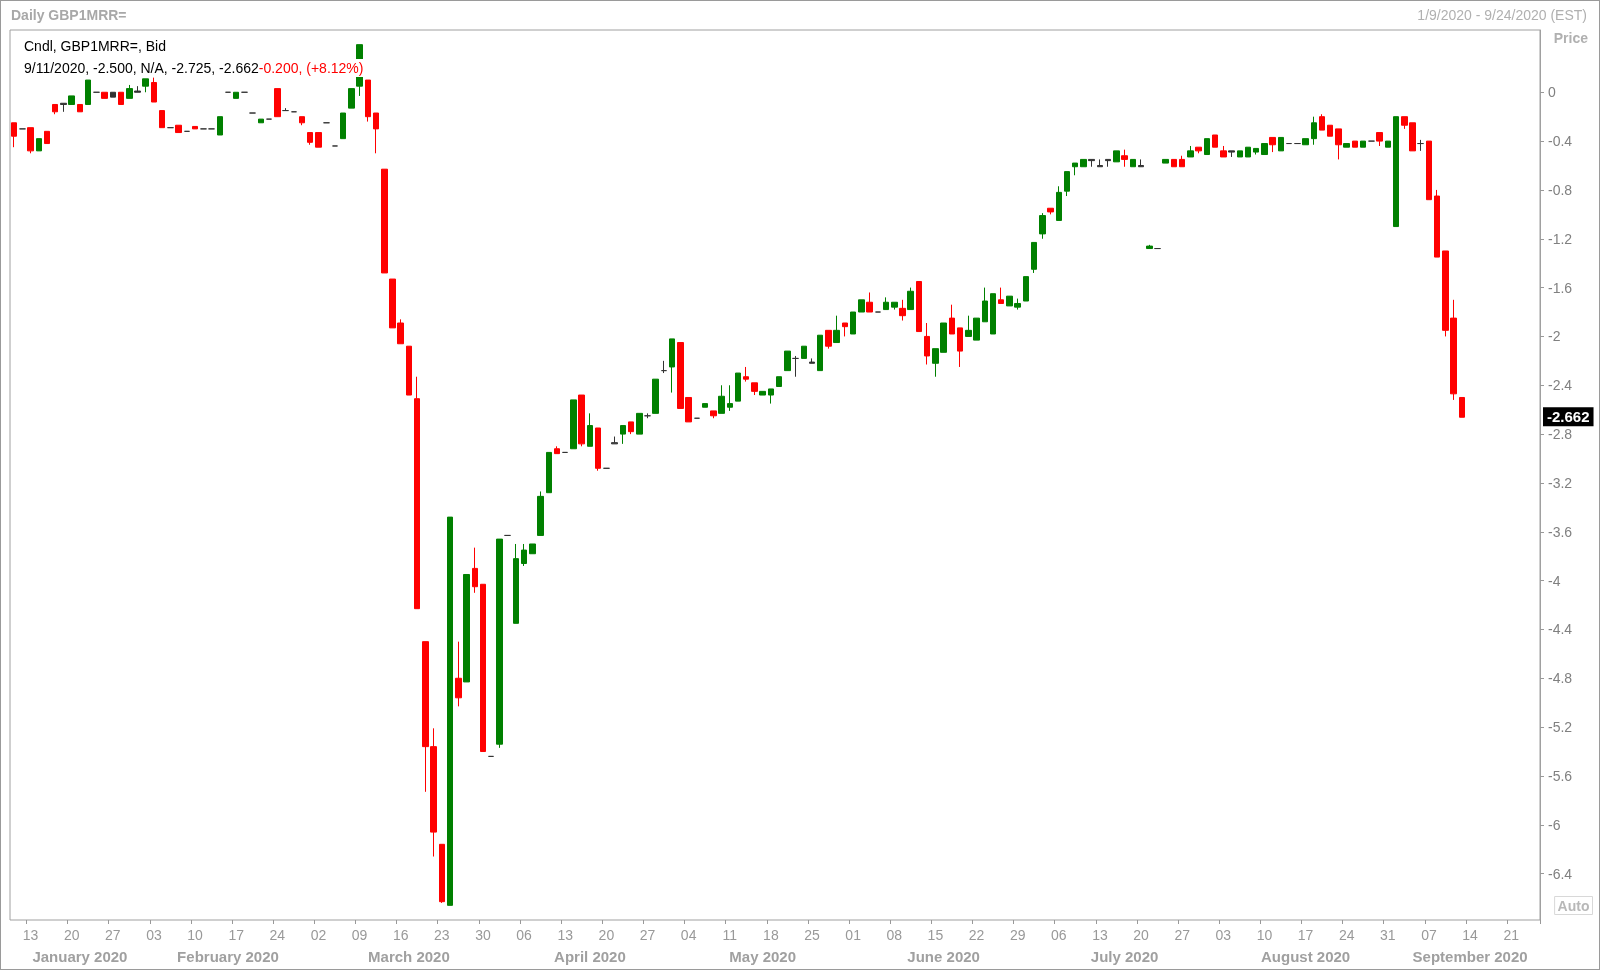  Describe the element at coordinates (730, 935) in the screenshot. I see `x-tick-label: 11` at that location.